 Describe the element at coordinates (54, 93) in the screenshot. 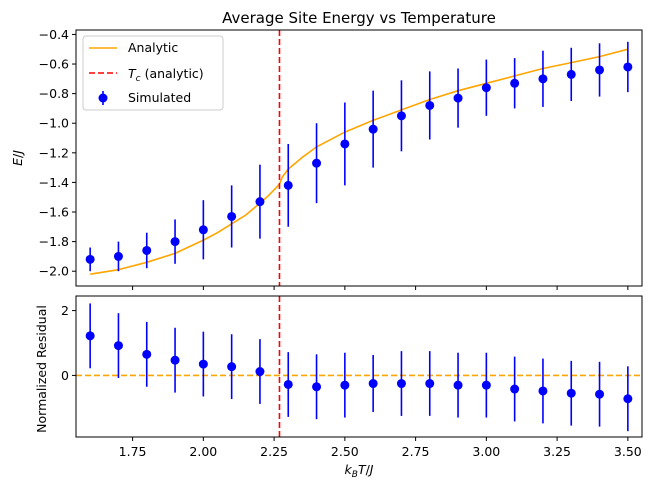

I see `top-y-tick-label: −0.8` at that location.